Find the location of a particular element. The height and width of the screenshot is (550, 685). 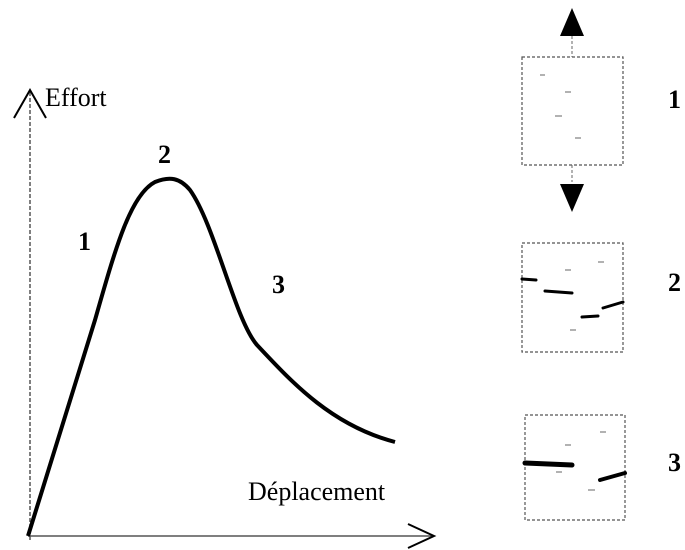

arrow-up is located at coordinates (572, 22).